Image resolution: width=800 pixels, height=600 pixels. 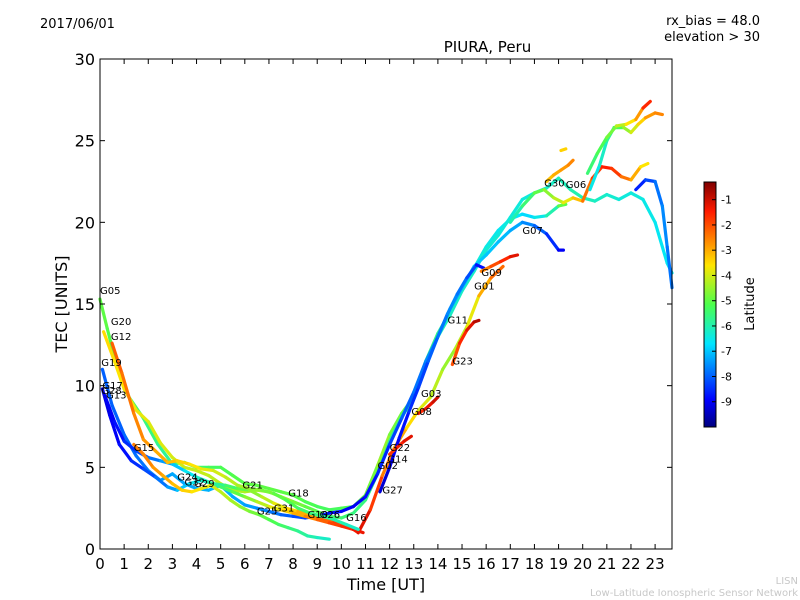 I want to click on satellite-label: G03, so click(x=431, y=394).